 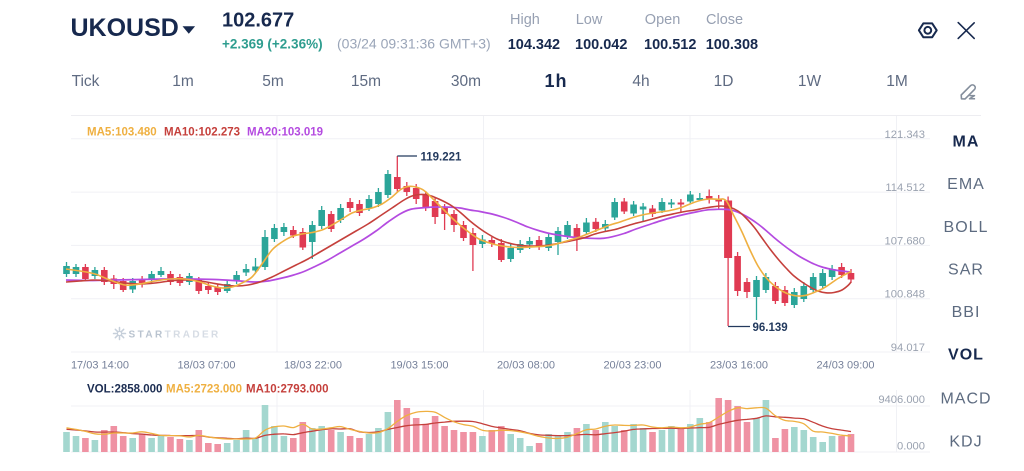 I want to click on svg-text: 15m, so click(x=366, y=81).